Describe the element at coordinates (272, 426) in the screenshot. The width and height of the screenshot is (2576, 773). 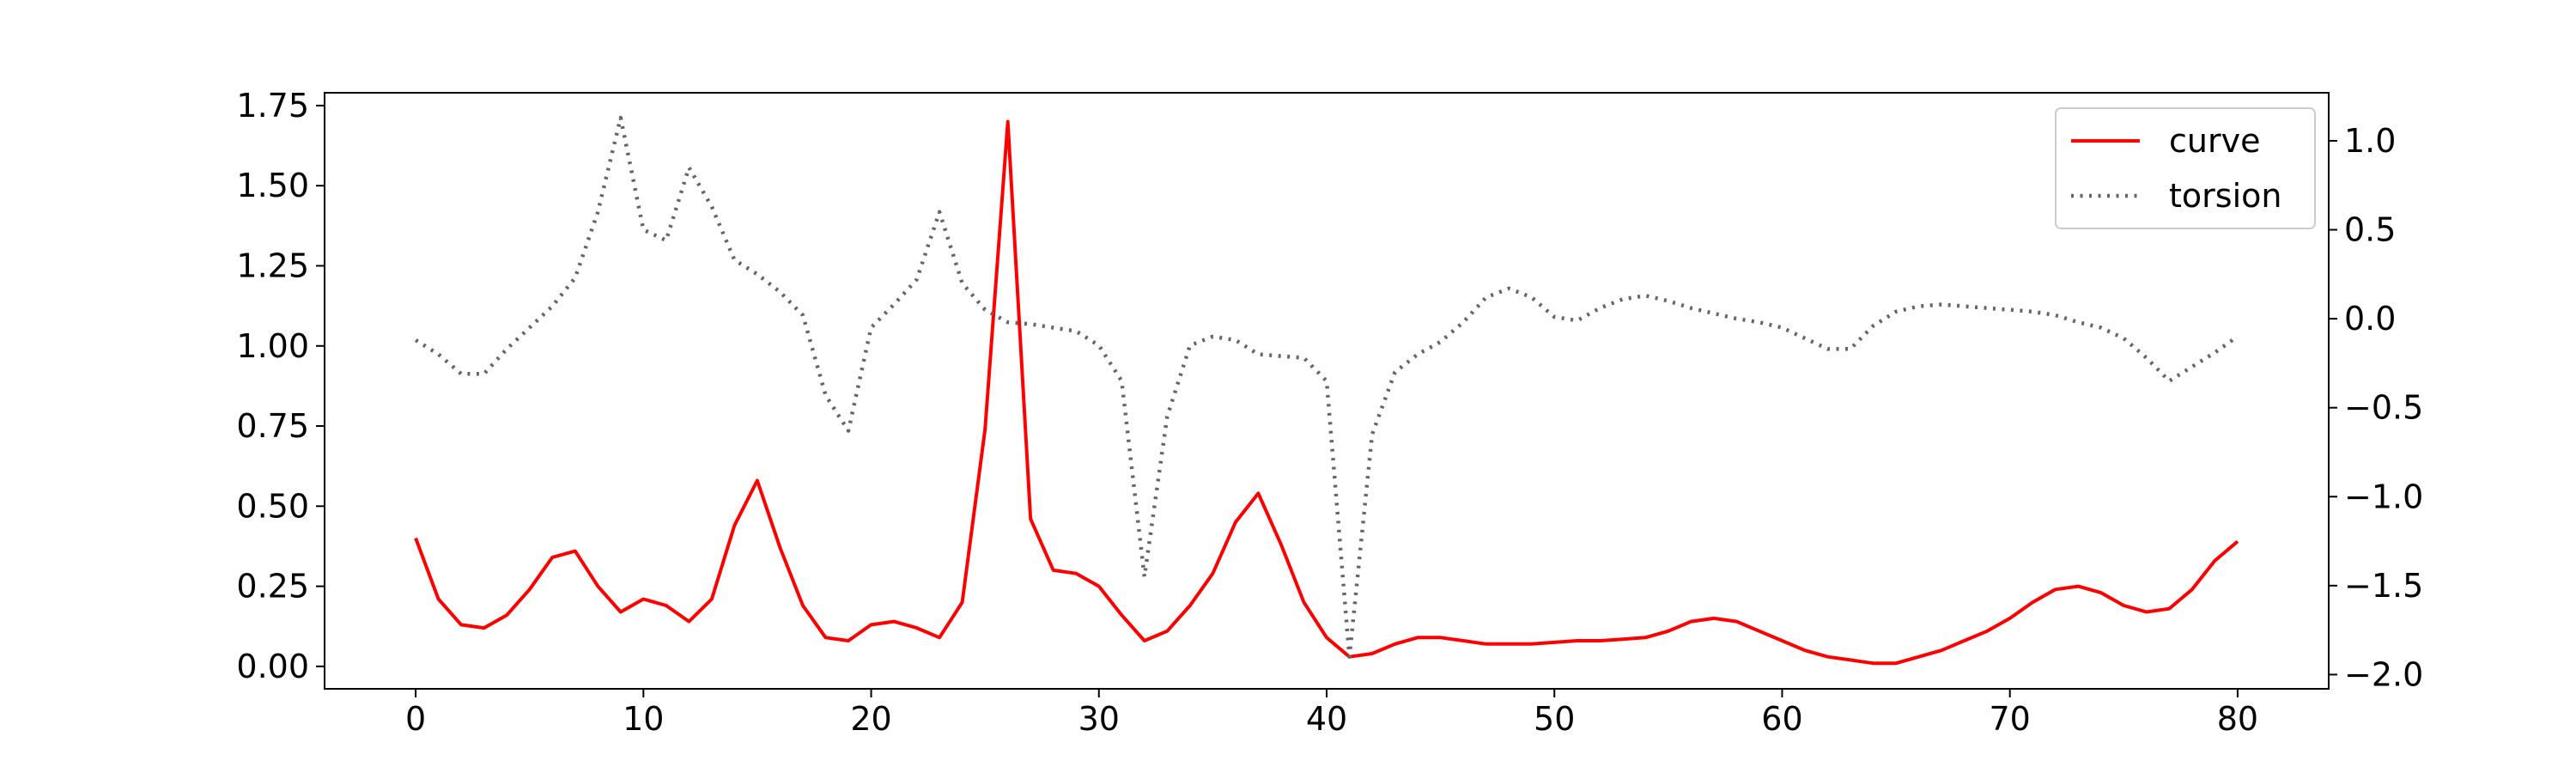
I see `y-left-tick-label: 0.75` at that location.